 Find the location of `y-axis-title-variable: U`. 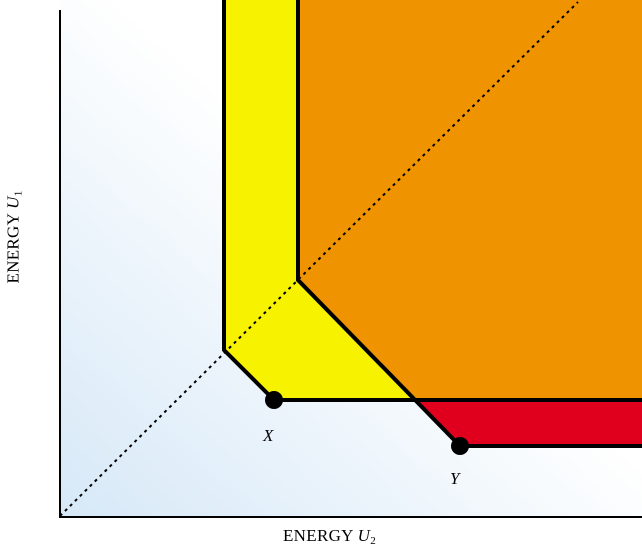

y-axis-title-variable: U is located at coordinates (13, 202).